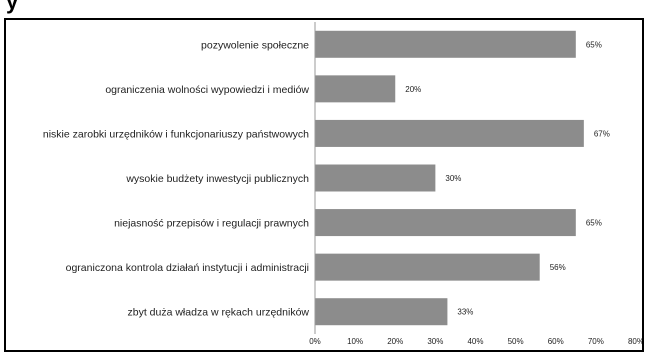 The image size is (648, 354). Describe the element at coordinates (602, 133) in the screenshot. I see `value-label: 67%` at that location.